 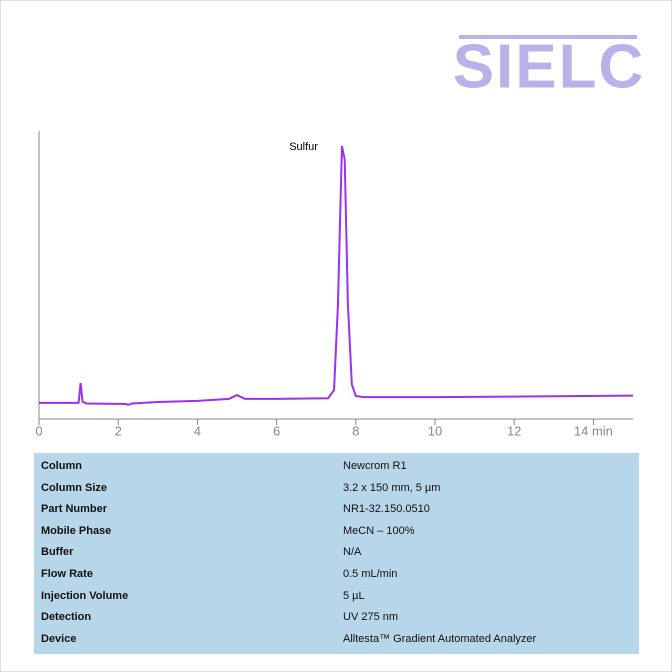 I want to click on value: N/A, so click(x=352, y=552).